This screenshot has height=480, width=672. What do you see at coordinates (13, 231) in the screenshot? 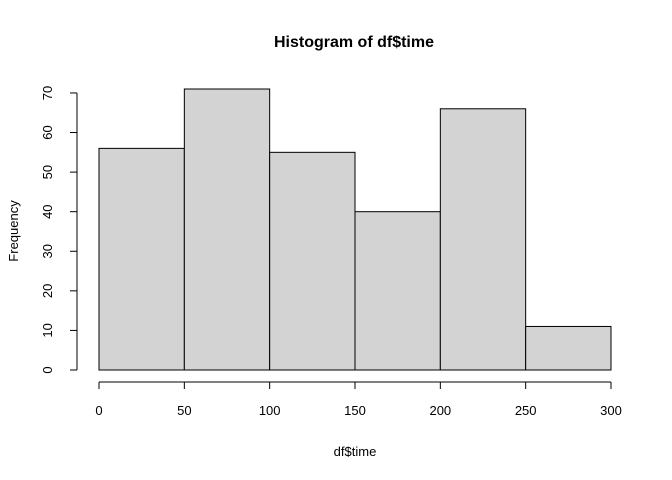
I see `y-axis-label: Frequency` at bounding box center [13, 231].